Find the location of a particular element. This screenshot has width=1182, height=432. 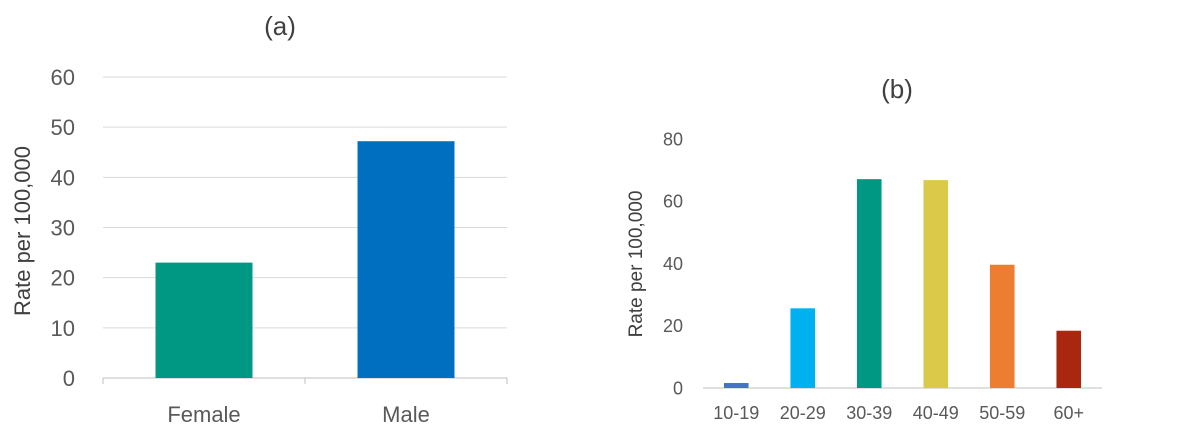

chart-a-title: (a) is located at coordinates (280, 26).